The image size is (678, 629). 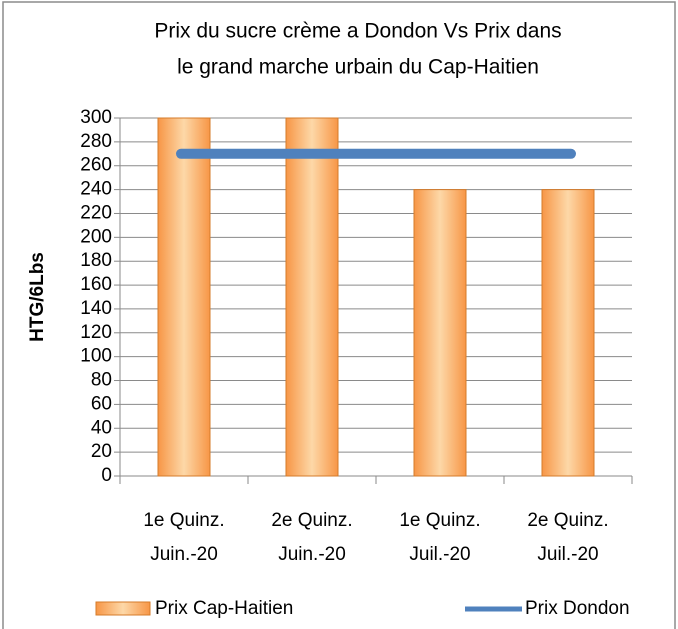 I want to click on legend-swatch, so click(x=123, y=608).